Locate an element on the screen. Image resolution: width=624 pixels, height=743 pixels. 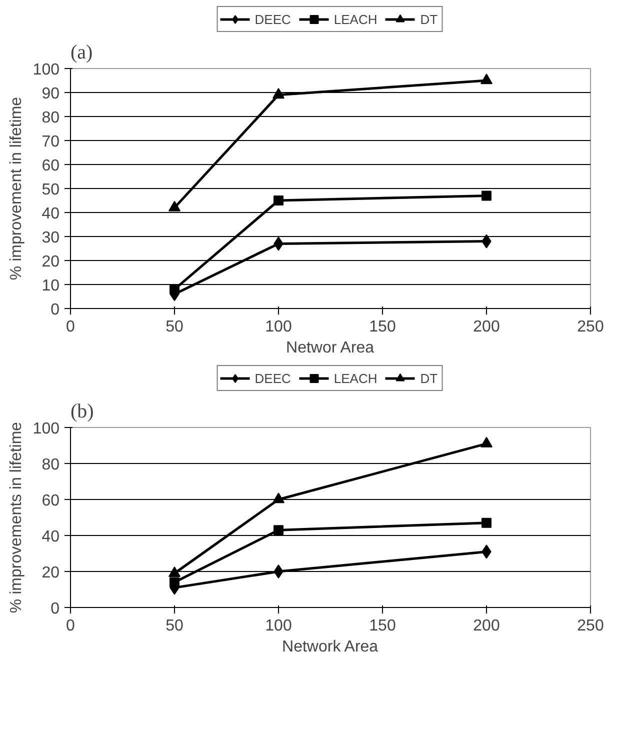
y-tick-label: 10 is located at coordinates (51, 286).